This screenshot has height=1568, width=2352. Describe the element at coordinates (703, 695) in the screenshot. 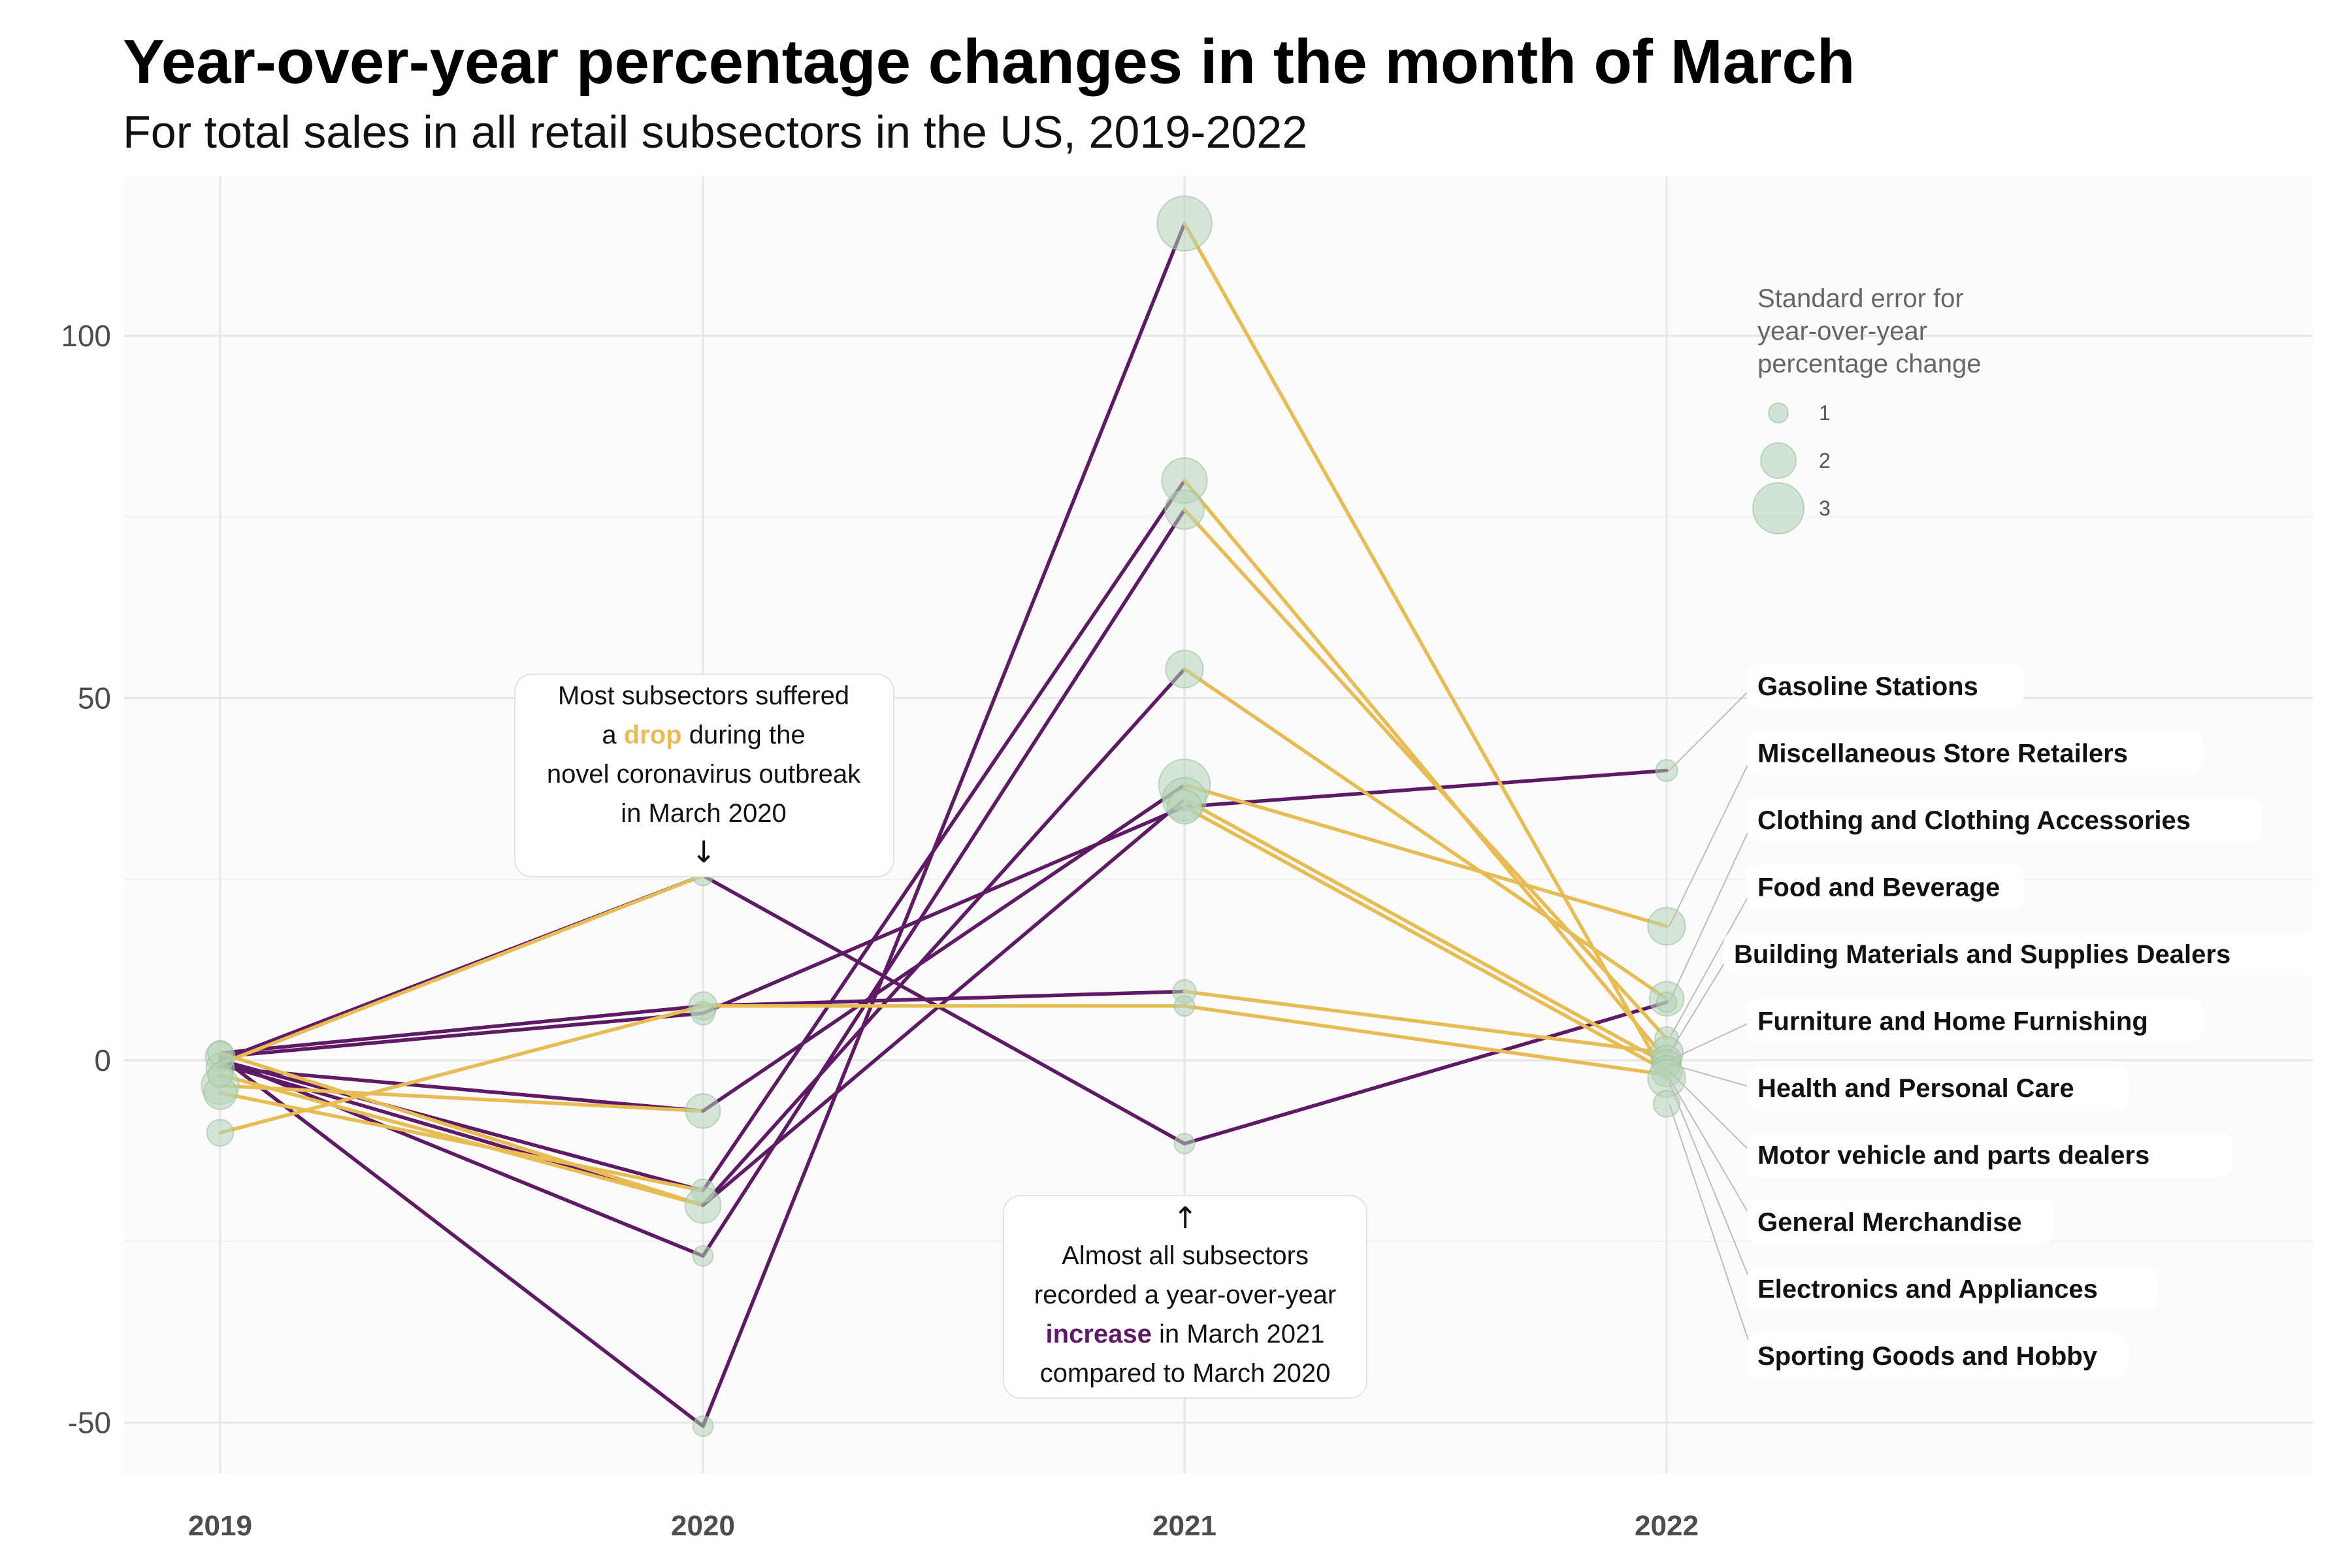

I see `annotation-text: Most subsectors suffered` at that location.